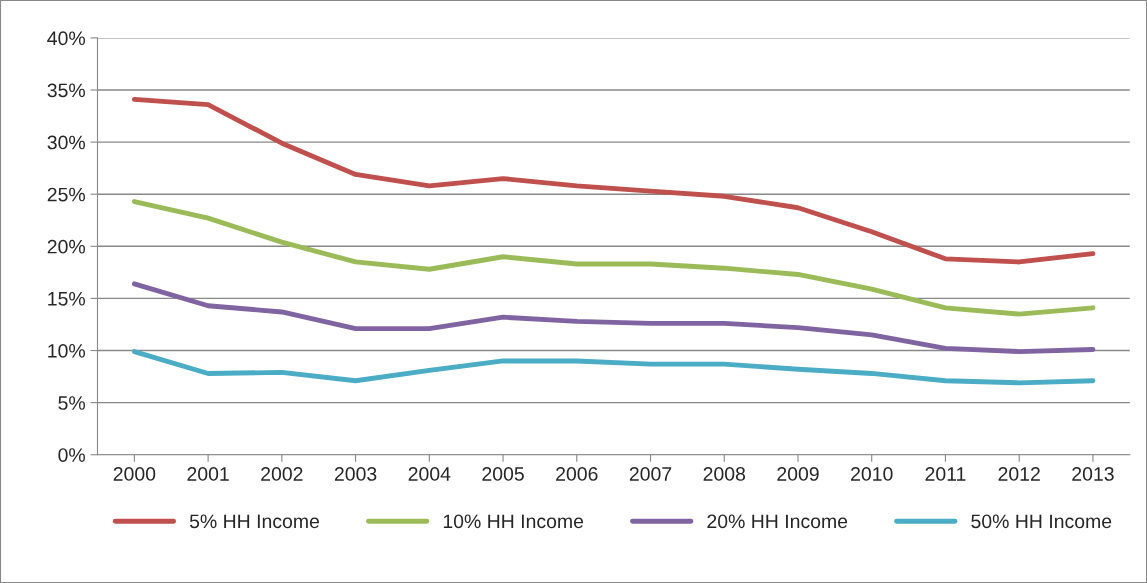 The height and width of the screenshot is (583, 1147). Describe the element at coordinates (208, 474) in the screenshot. I see `x-tick-label: 2001` at that location.